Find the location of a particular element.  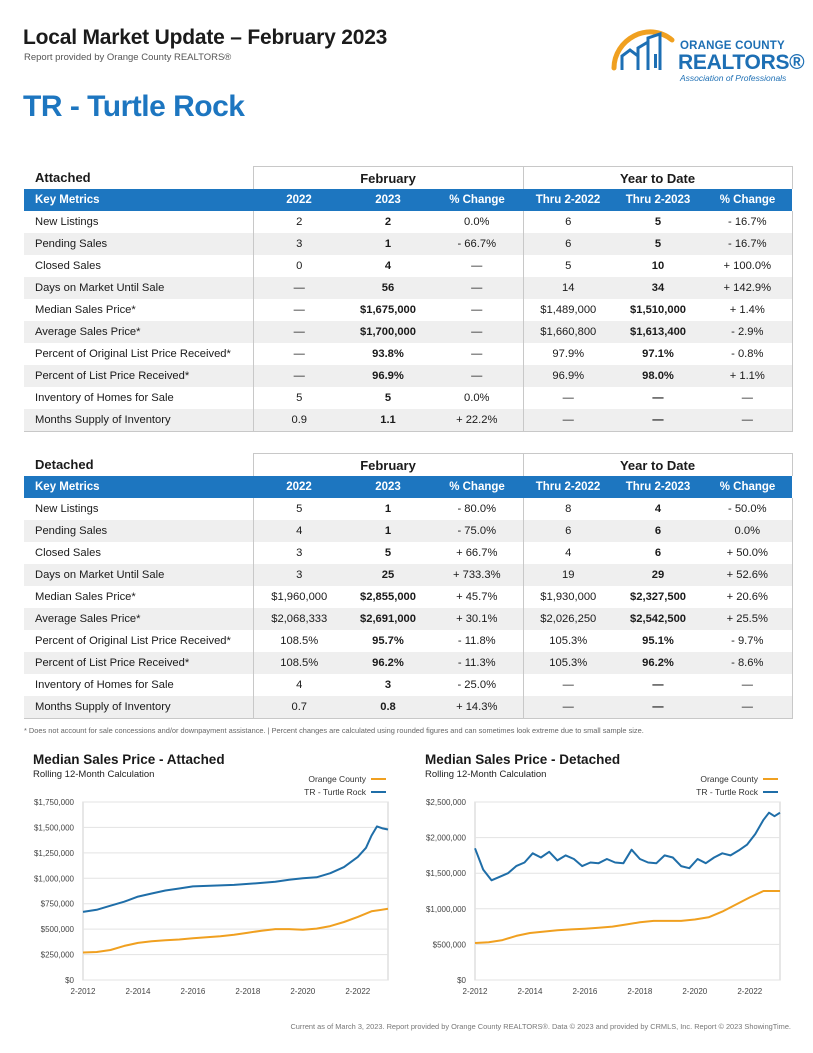

metric-label: New Listings is located at coordinates (67, 509).